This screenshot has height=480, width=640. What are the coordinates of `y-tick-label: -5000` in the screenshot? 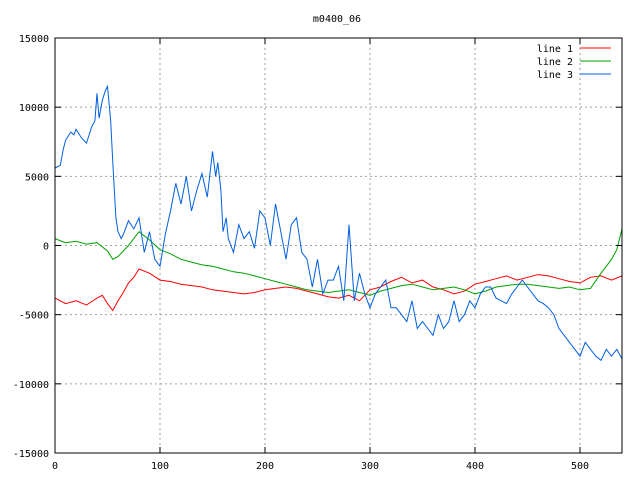 It's located at (34, 316).